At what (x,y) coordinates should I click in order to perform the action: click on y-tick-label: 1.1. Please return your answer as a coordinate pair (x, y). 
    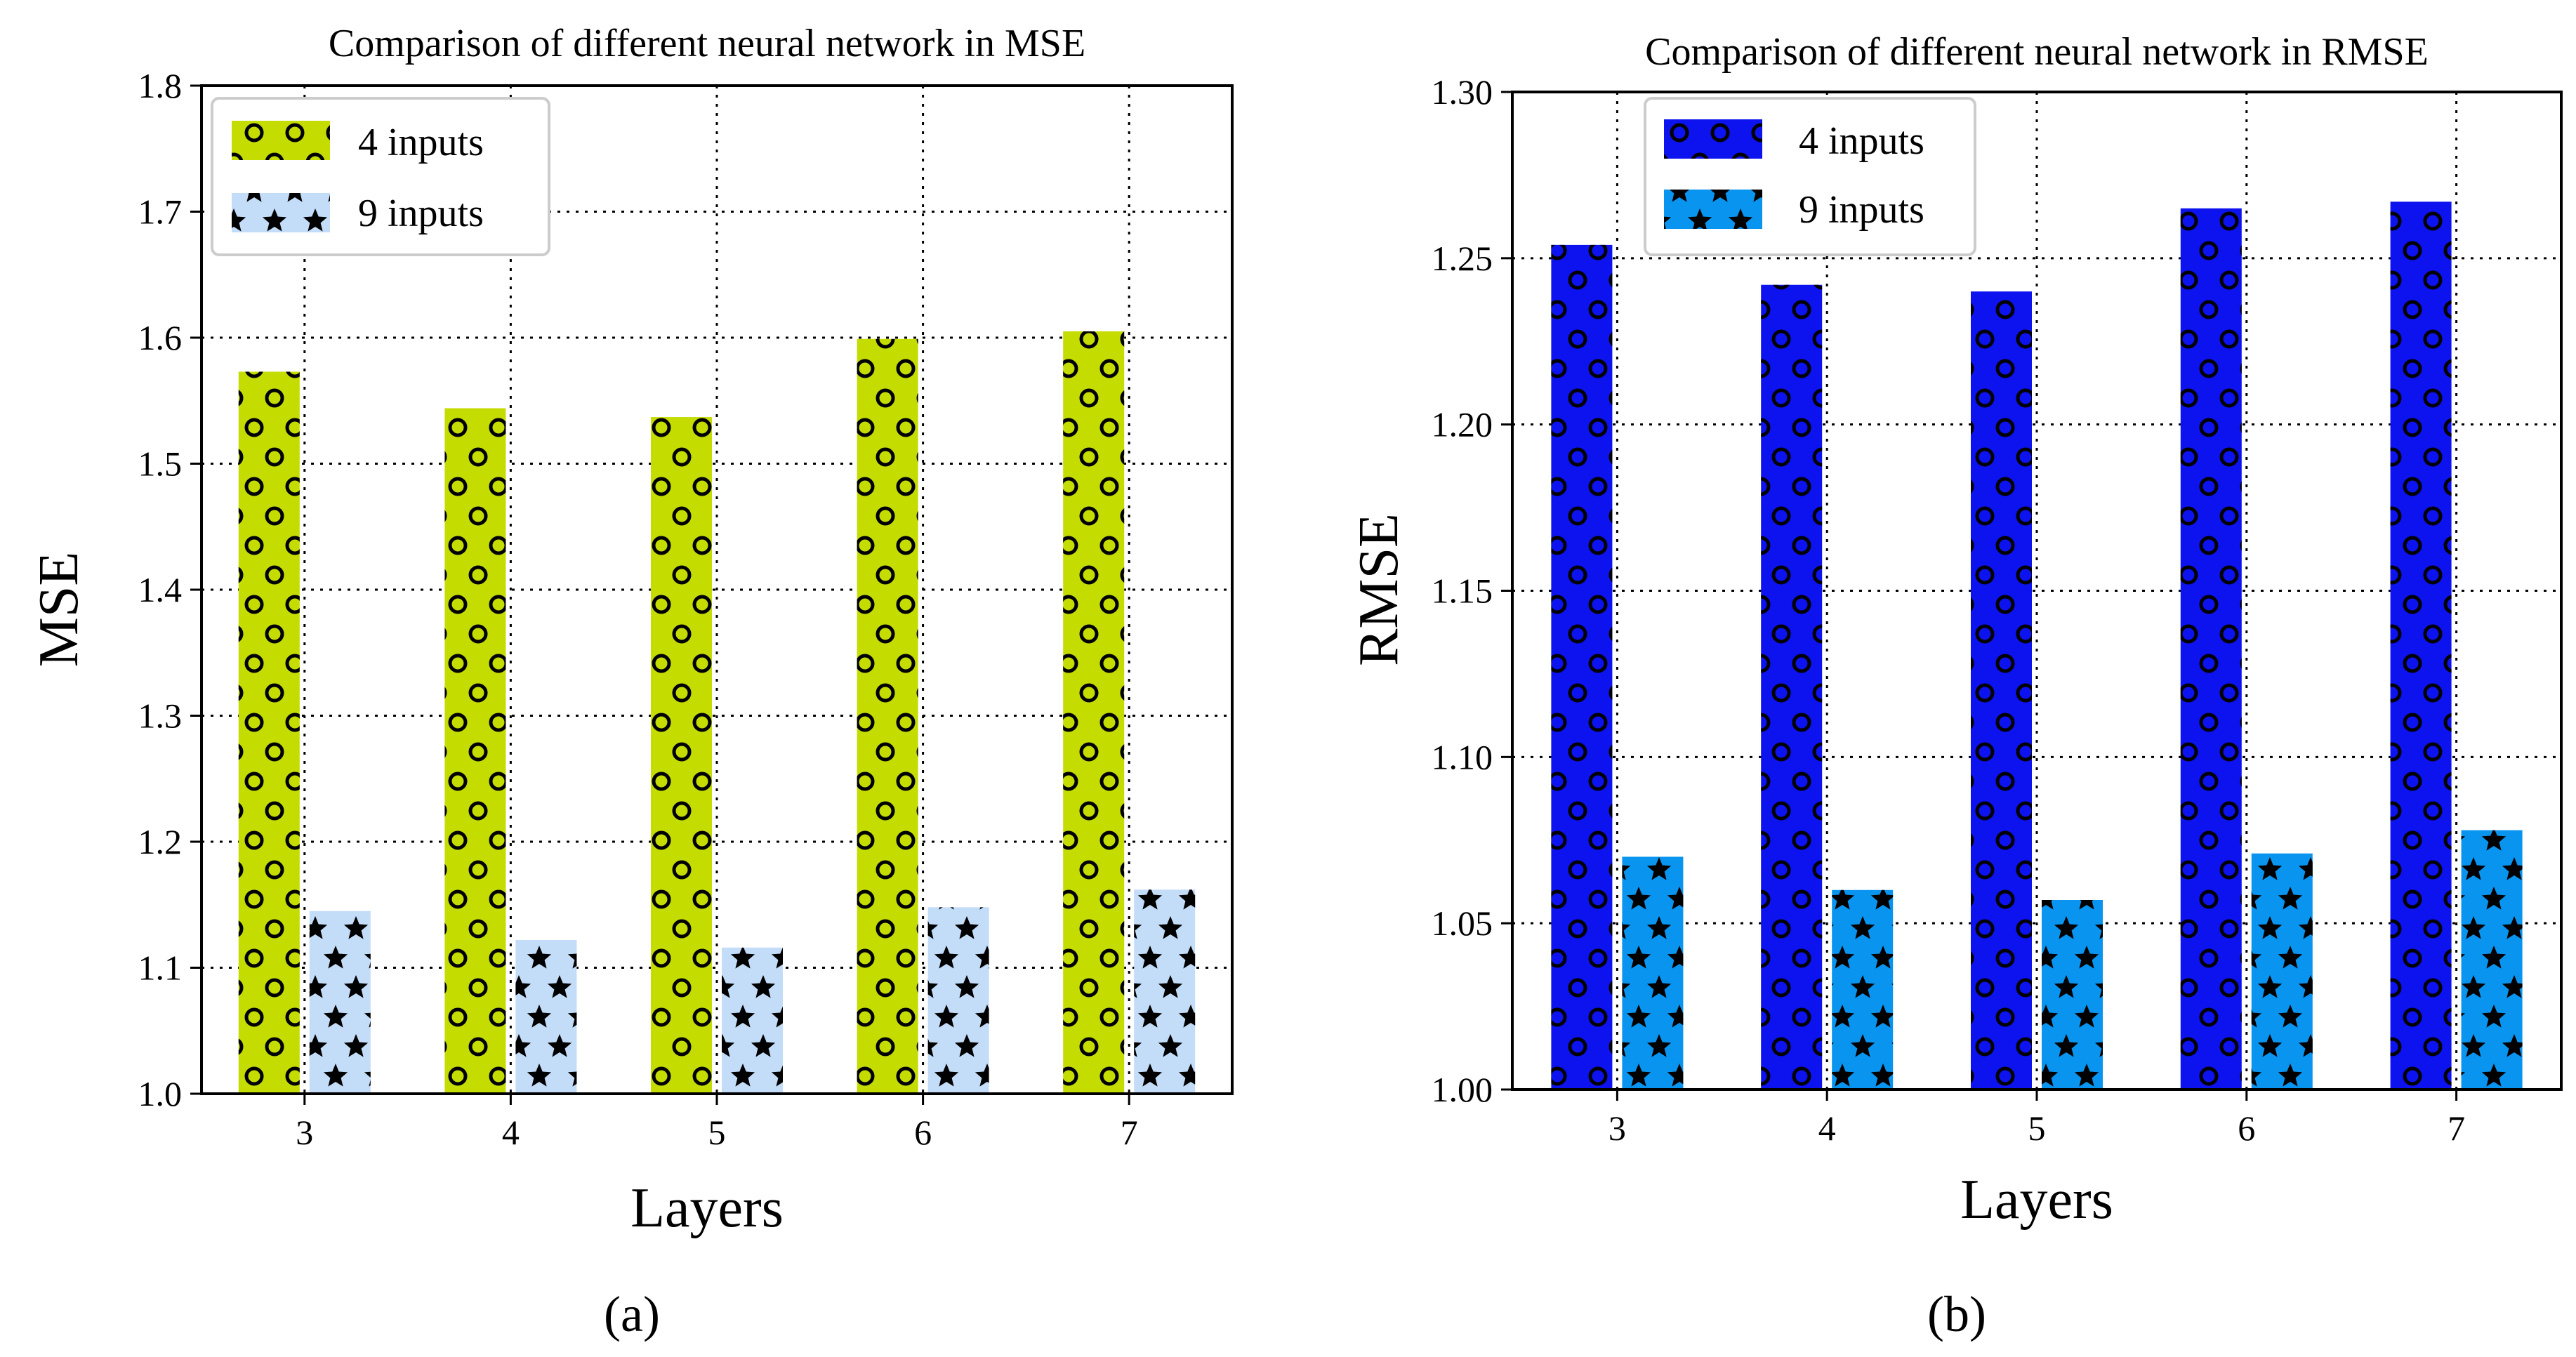
    Looking at the image, I should click on (160, 968).